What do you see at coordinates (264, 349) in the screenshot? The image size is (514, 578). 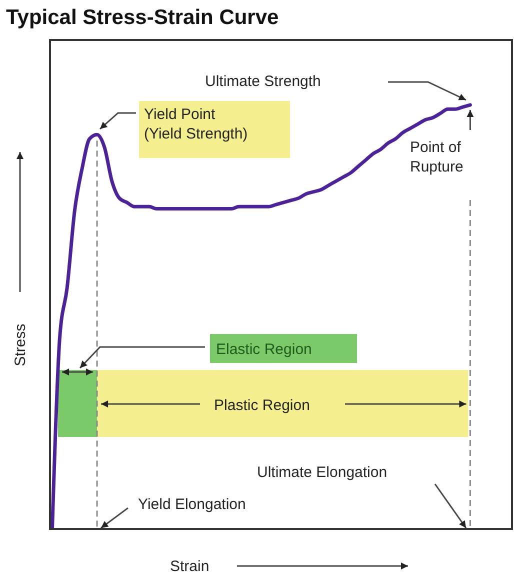 I see `annotation: Elastic Region` at bounding box center [264, 349].